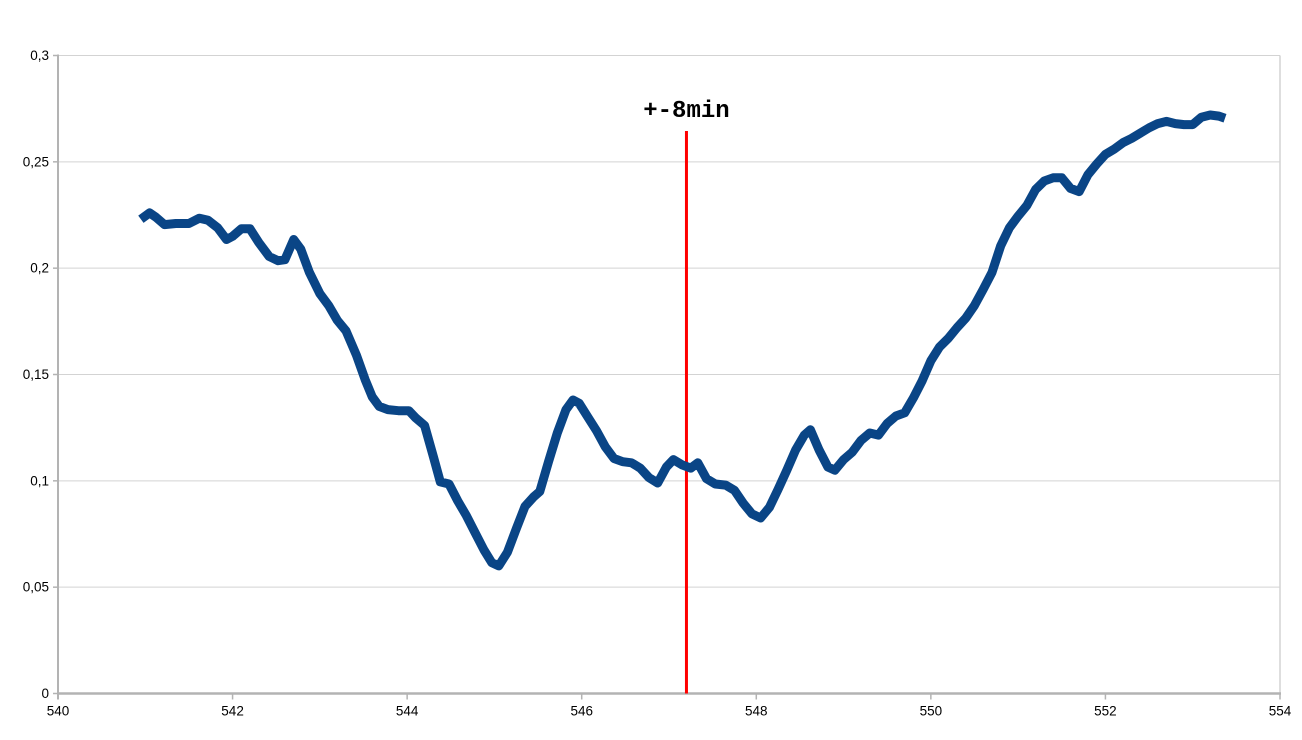 Image resolution: width=1302 pixels, height=740 pixels. What do you see at coordinates (1280, 711) in the screenshot?
I see `x-axis-label-7: 554` at bounding box center [1280, 711].